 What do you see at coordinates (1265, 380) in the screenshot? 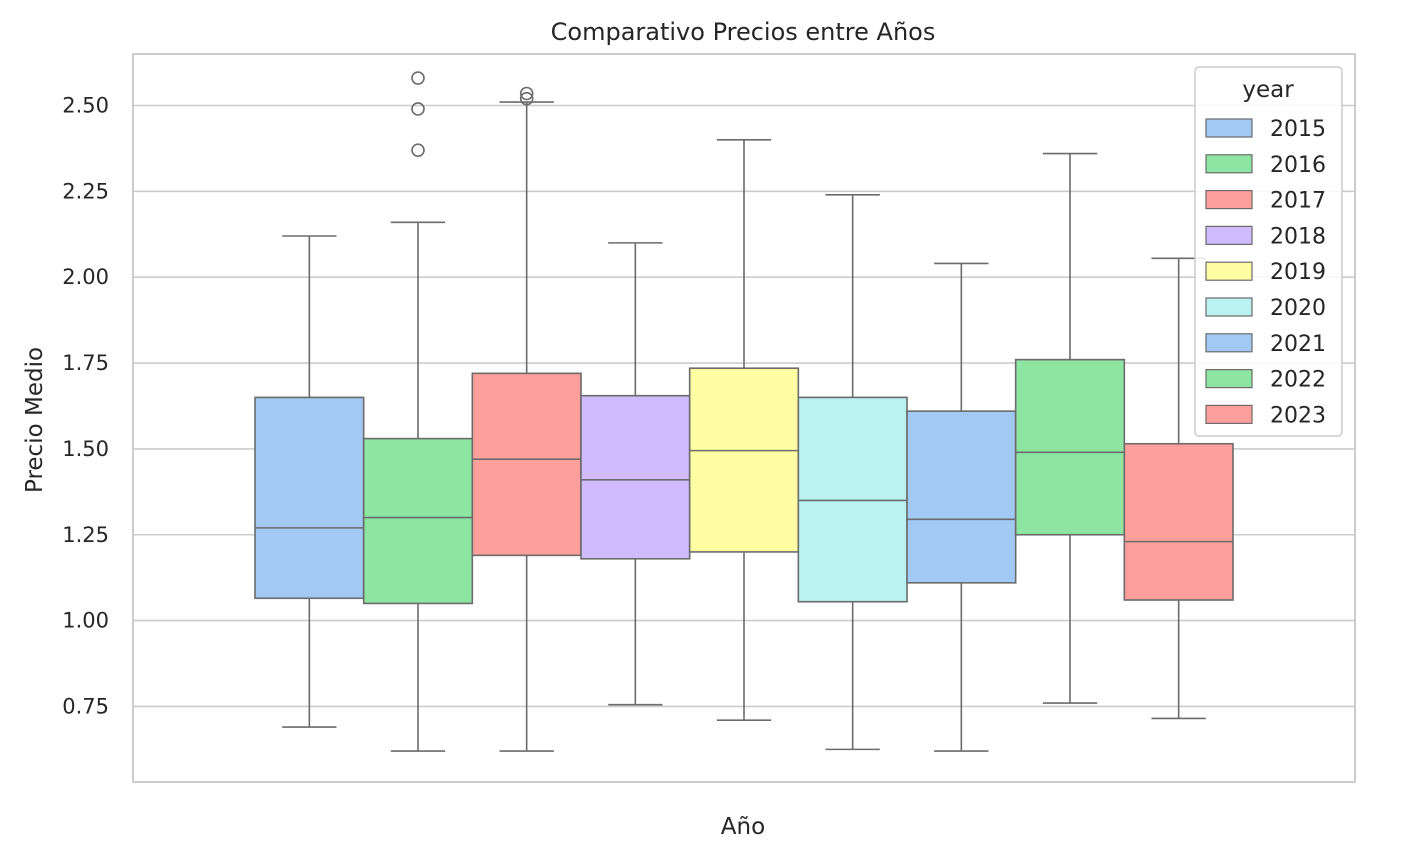
I see `legend-item-2022: 2022` at bounding box center [1265, 380].